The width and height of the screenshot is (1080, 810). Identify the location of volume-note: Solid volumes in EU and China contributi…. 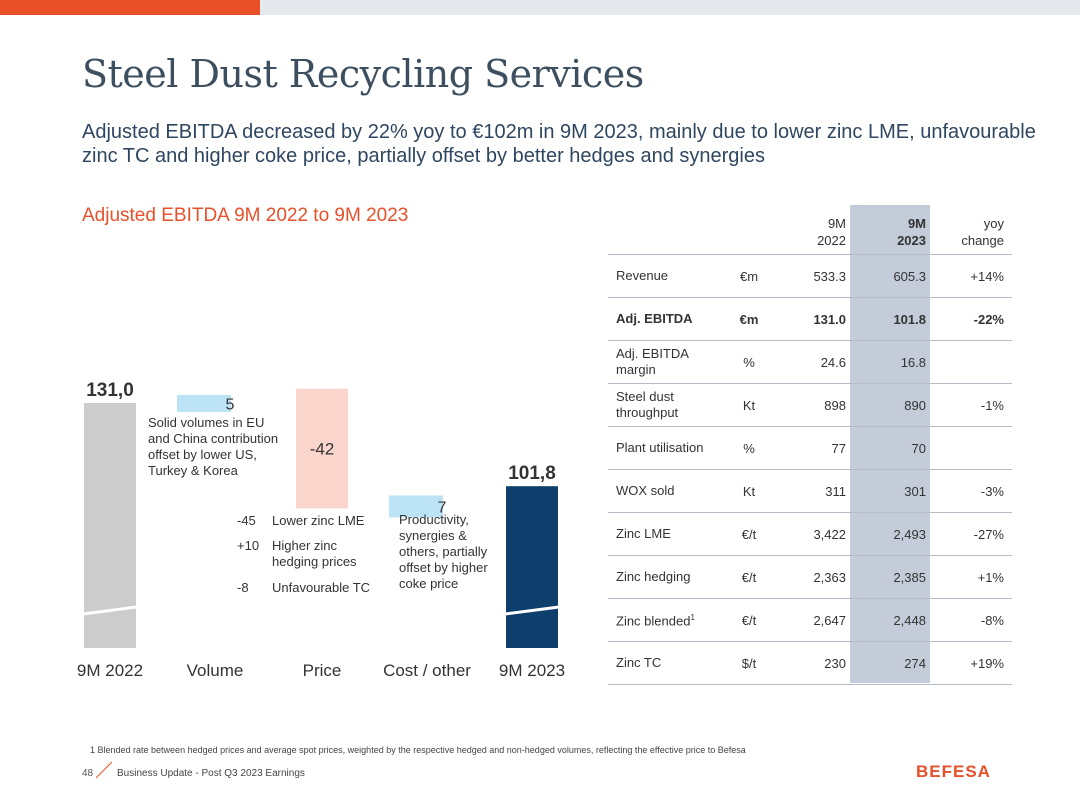
(213, 446).